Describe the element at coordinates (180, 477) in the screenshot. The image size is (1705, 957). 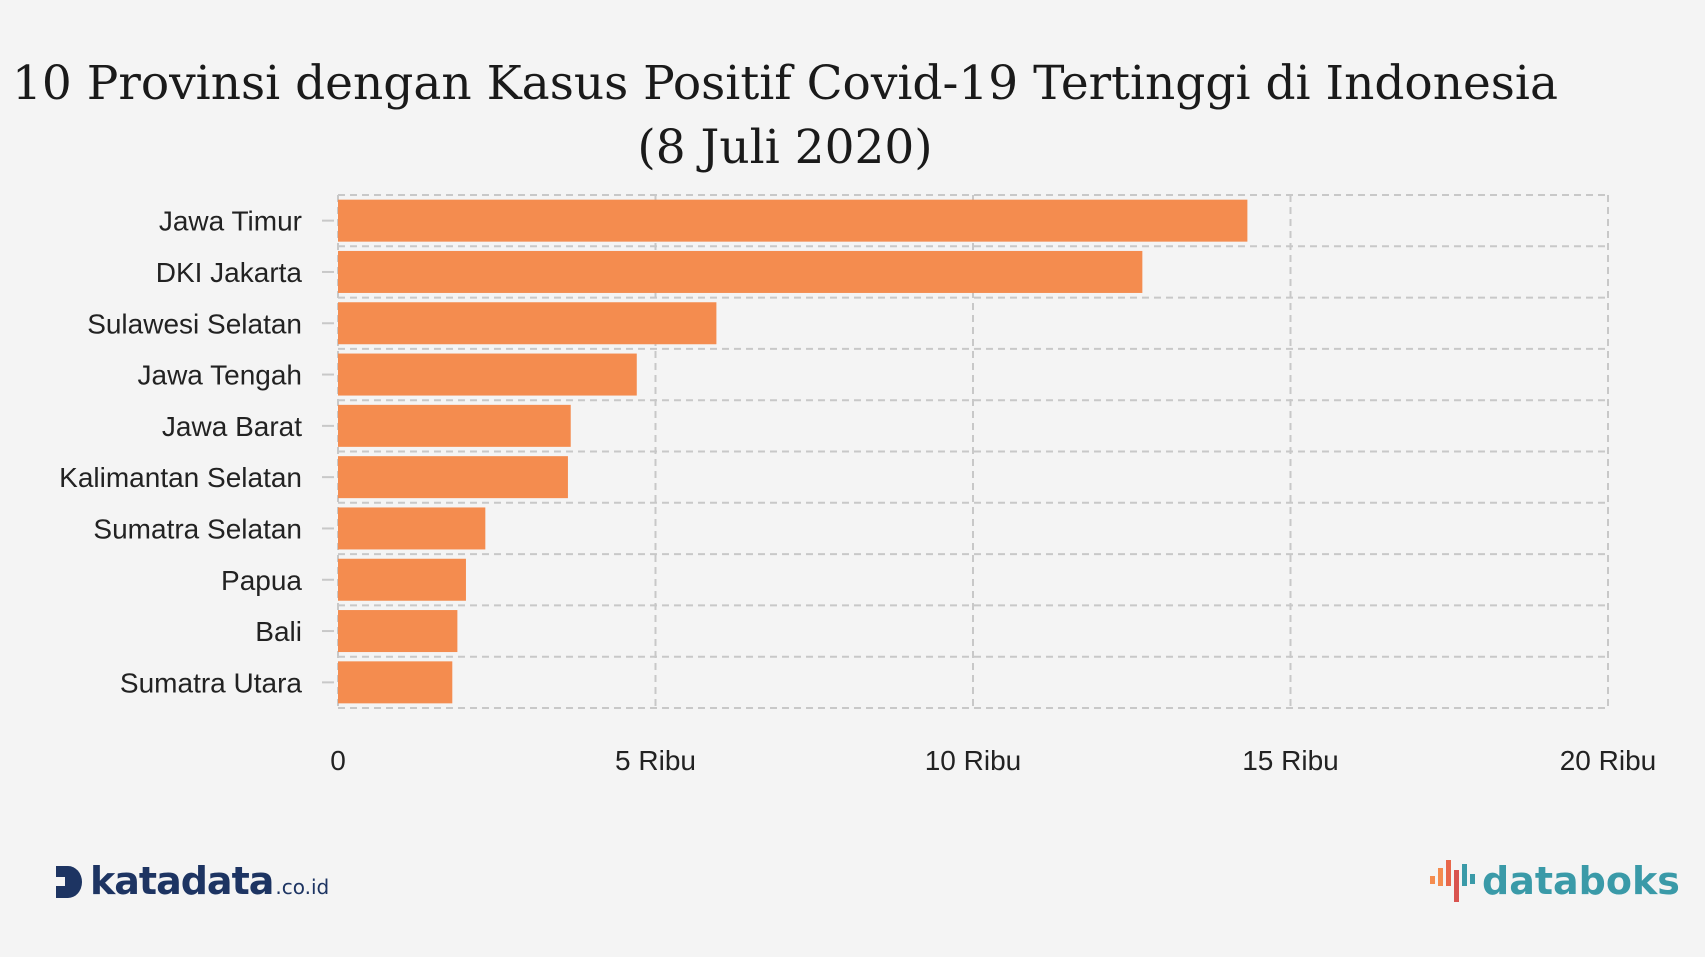
I see `category-label: Kalimantan Selatan` at that location.